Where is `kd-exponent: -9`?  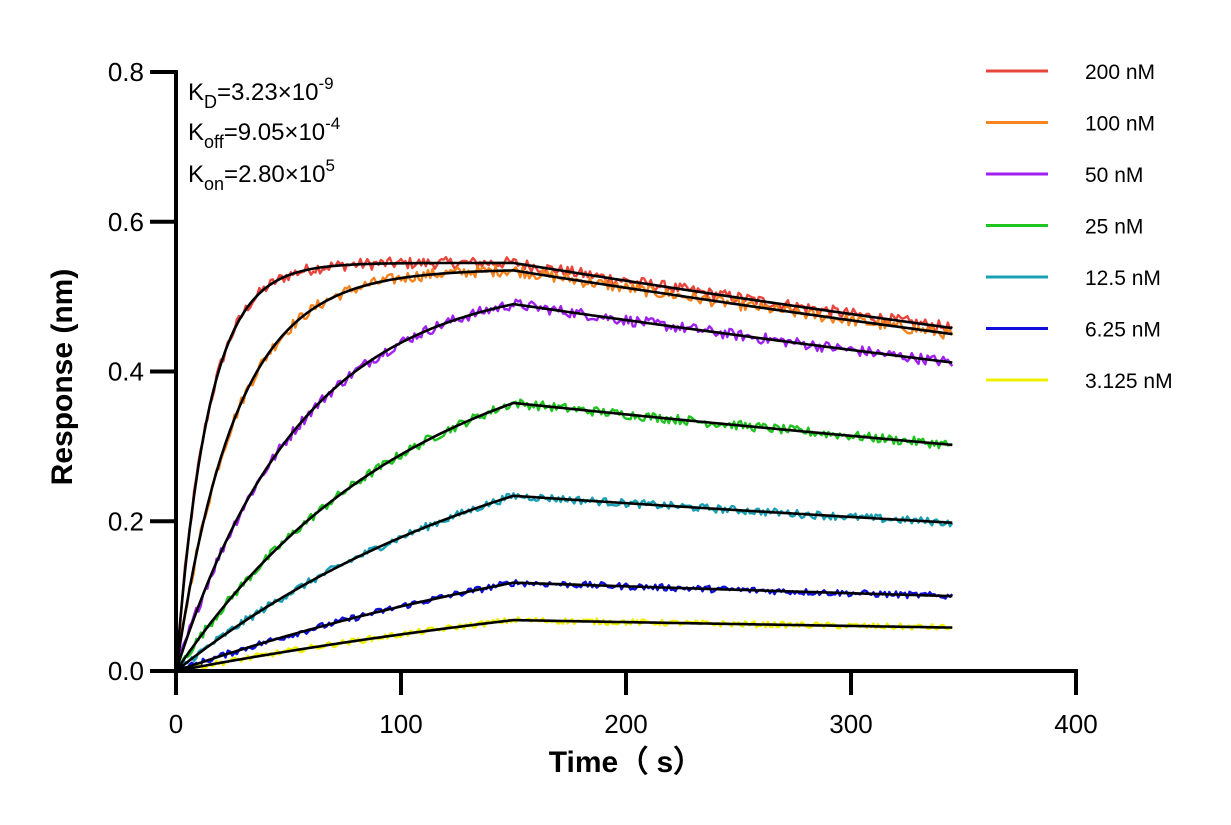
kd-exponent: -9 is located at coordinates (325, 83).